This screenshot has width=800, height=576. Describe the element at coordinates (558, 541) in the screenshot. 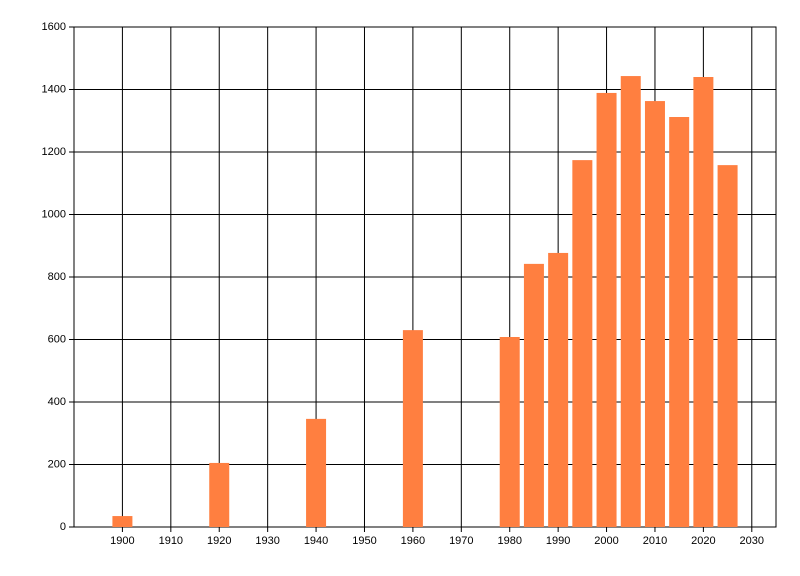

I see `x-tick-label: 1990` at that location.